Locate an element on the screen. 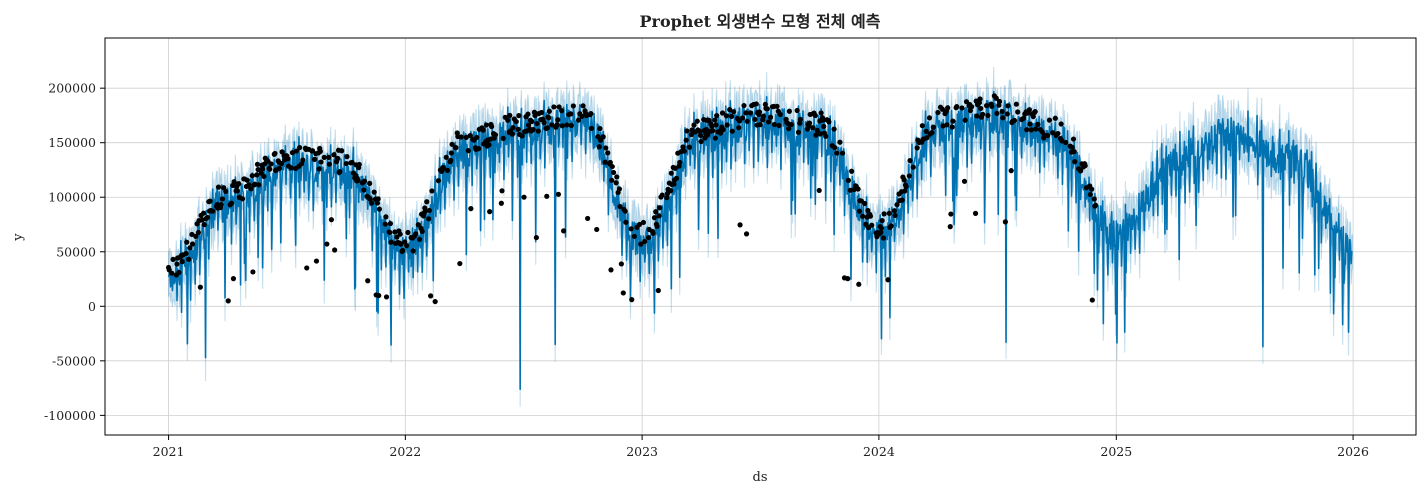  x-tick-label: 2025 is located at coordinates (1116, 451).